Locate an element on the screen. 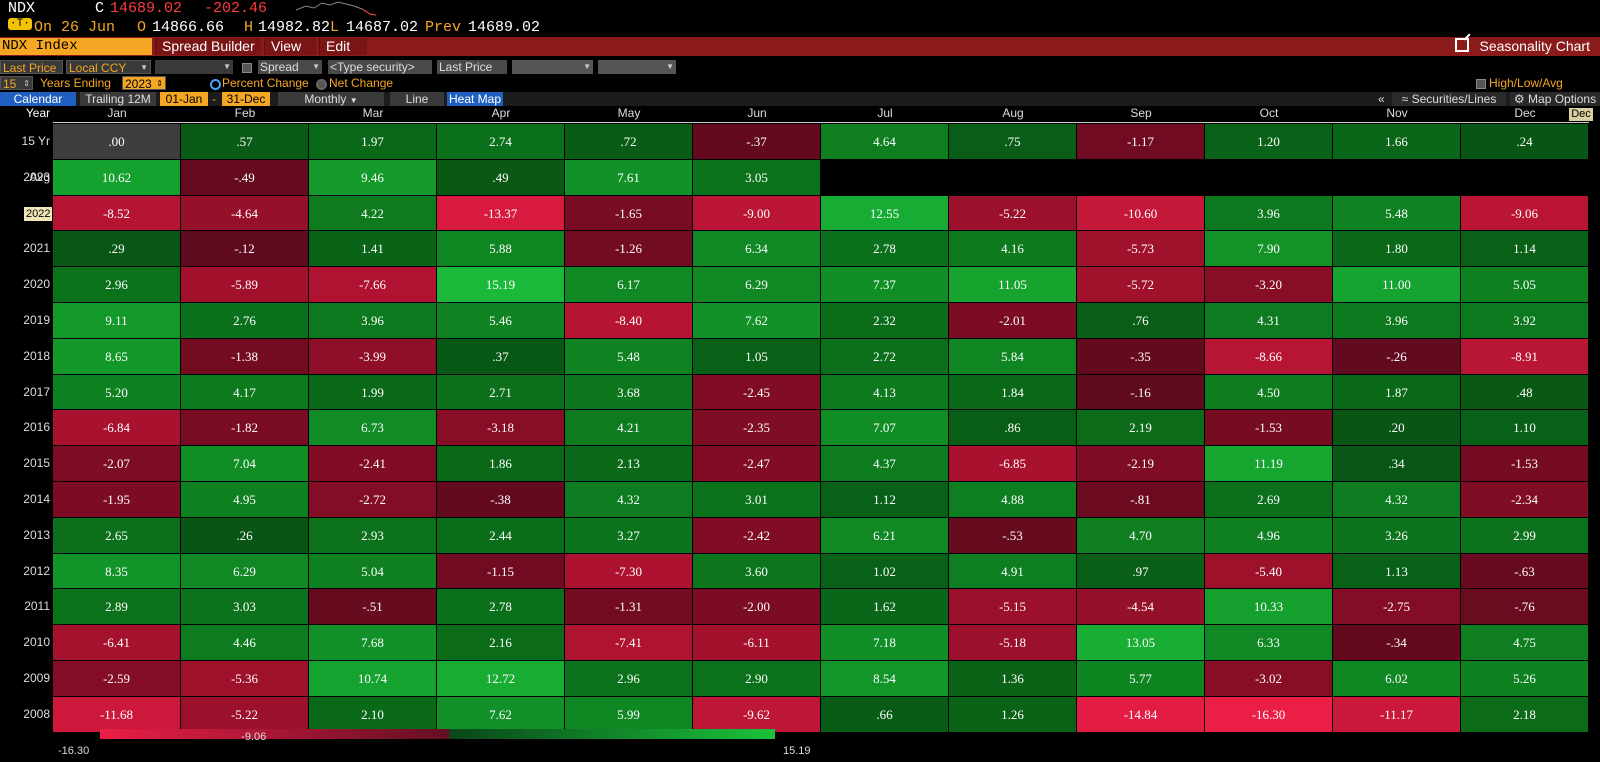 The image size is (1600, 762). heat-cell: 4.37 is located at coordinates (885, 464).